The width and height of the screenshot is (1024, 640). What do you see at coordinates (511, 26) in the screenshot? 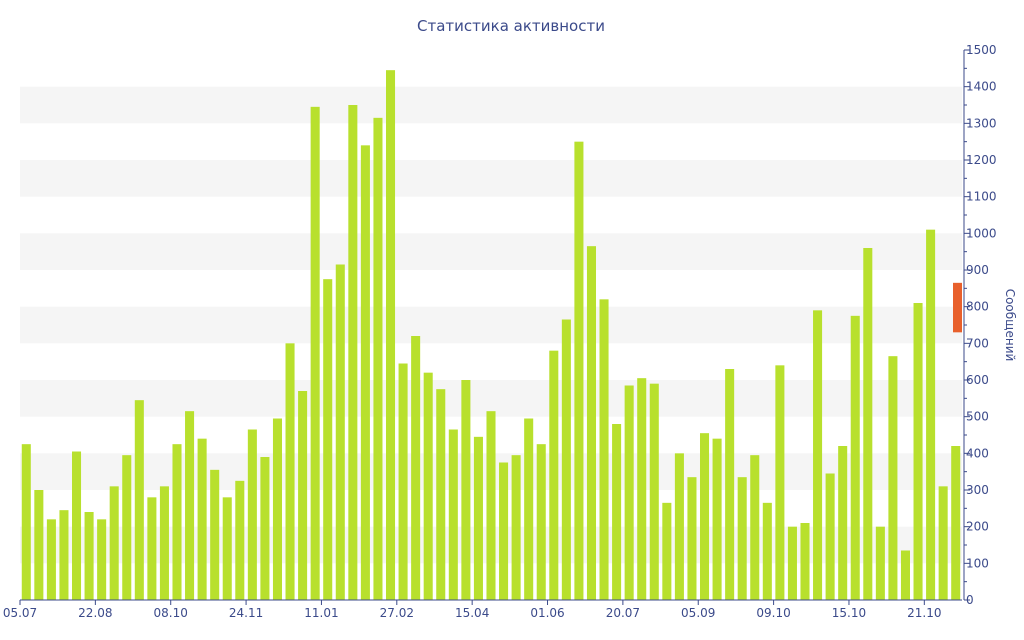
I see `chart-title: Статистика активности` at bounding box center [511, 26].